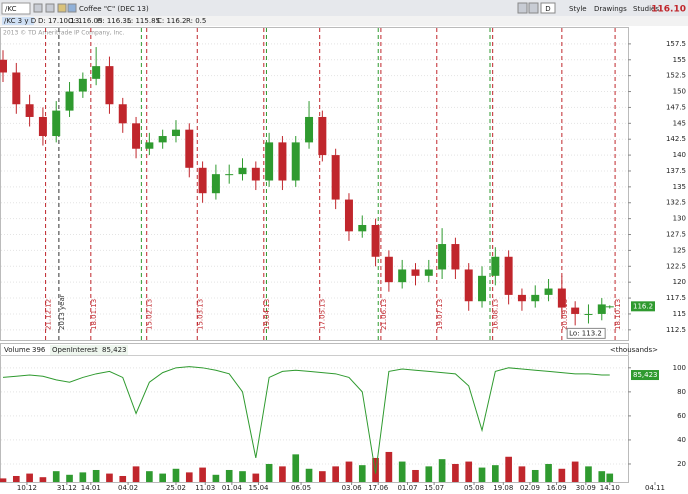  Describe the element at coordinates (610, 9) in the screenshot. I see `drawings-button: Drawings` at that location.